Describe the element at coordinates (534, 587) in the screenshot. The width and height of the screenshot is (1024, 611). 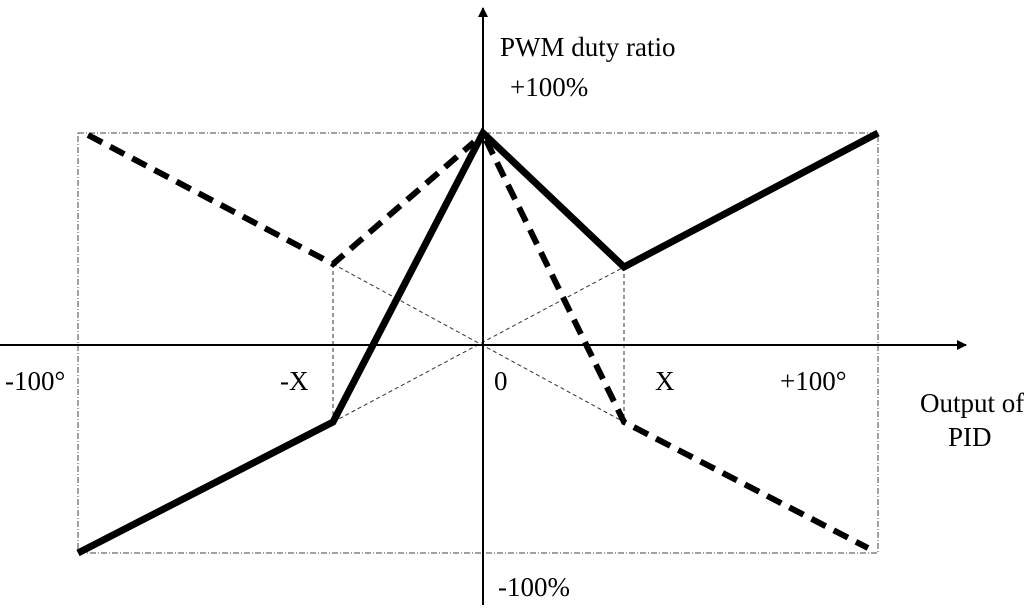
I see `y-bottom-label: -100%` at that location.